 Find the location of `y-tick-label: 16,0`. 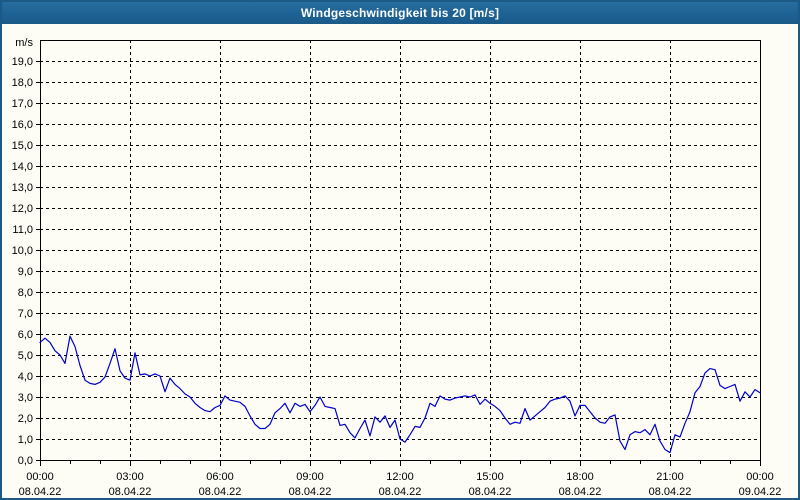

y-tick-label: 16,0 is located at coordinates (22, 125).